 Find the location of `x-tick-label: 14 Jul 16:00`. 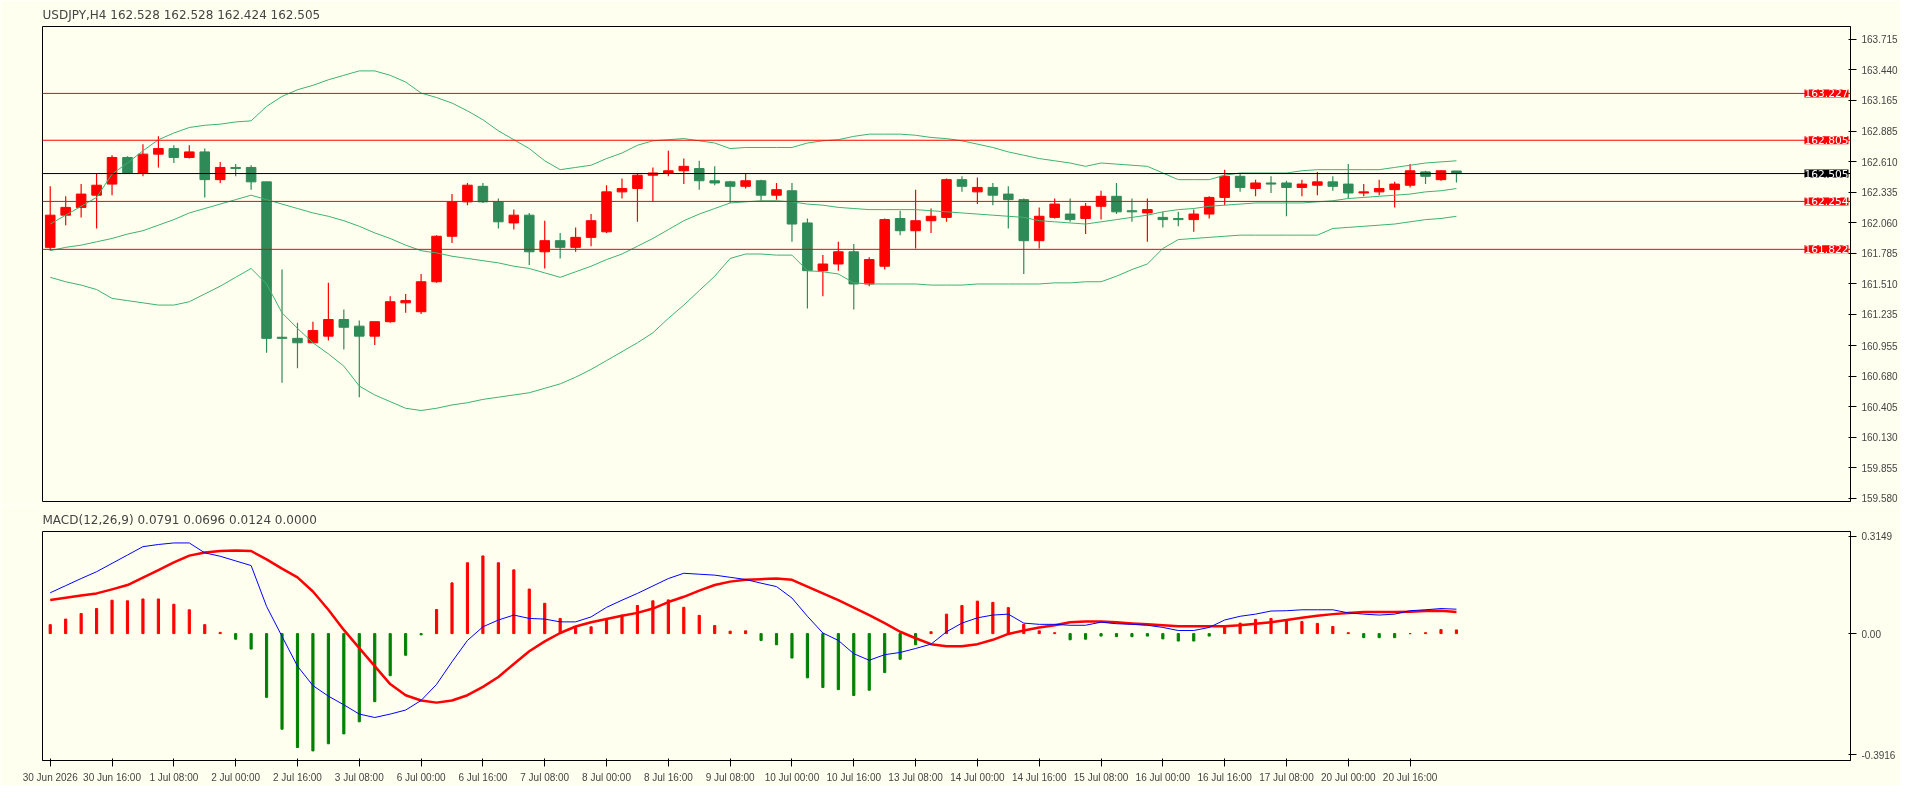

x-tick-label: 14 Jul 16:00 is located at coordinates (1039, 777).